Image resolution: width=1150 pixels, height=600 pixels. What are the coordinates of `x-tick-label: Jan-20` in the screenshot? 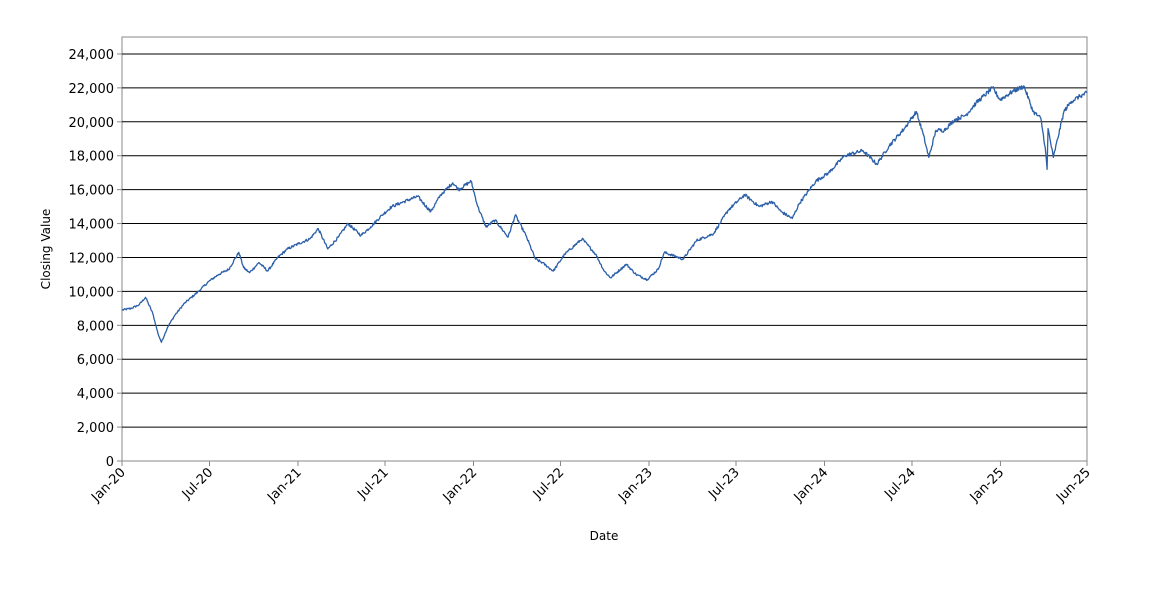 It's located at (108, 485).